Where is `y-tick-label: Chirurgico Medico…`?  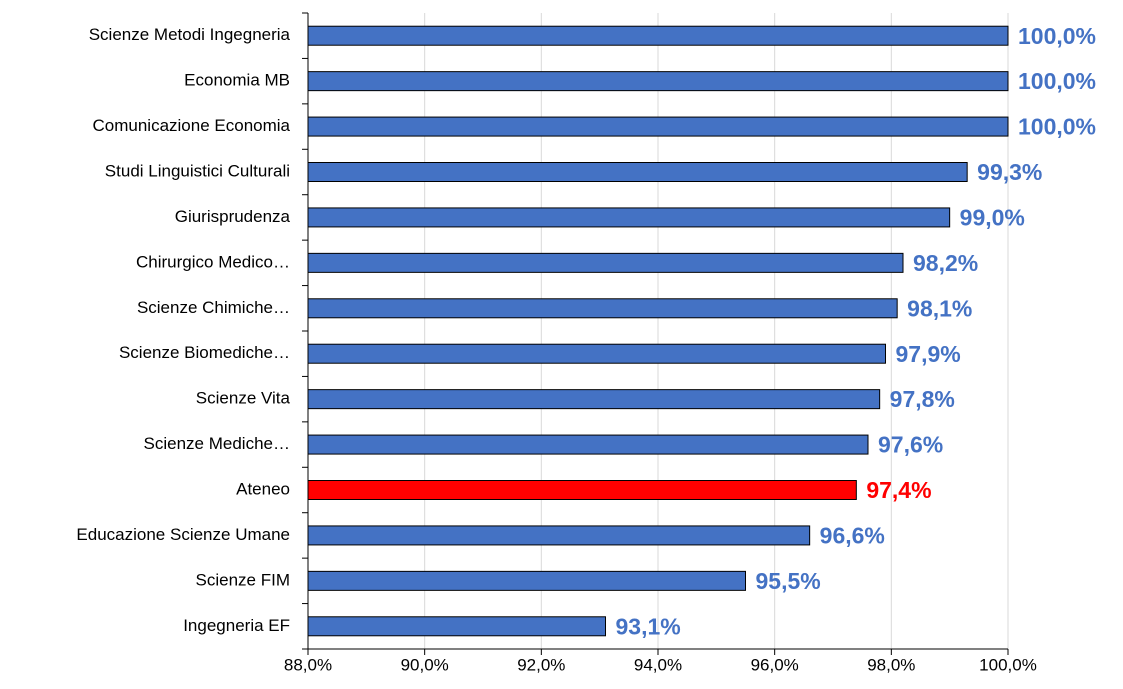 y-tick-label: Chirurgico Medico… is located at coordinates (213, 261).